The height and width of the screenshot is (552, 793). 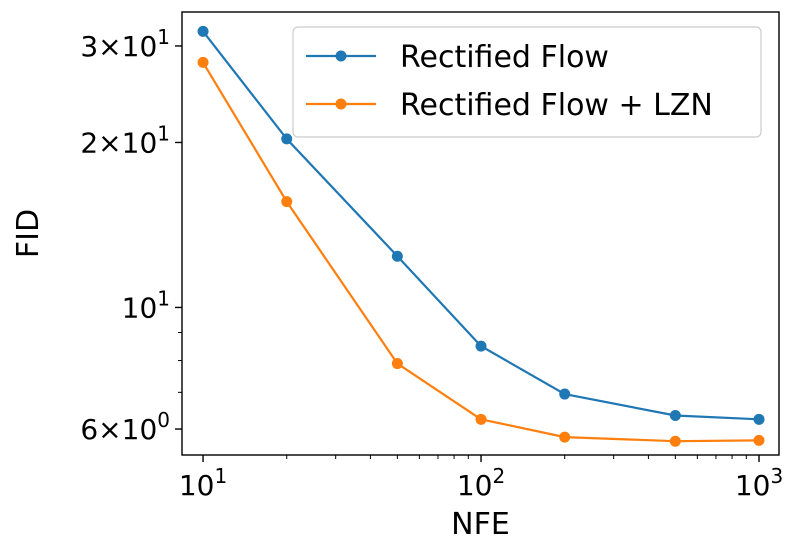 I want to click on x-tick-label: 10³, so click(x=759, y=483).